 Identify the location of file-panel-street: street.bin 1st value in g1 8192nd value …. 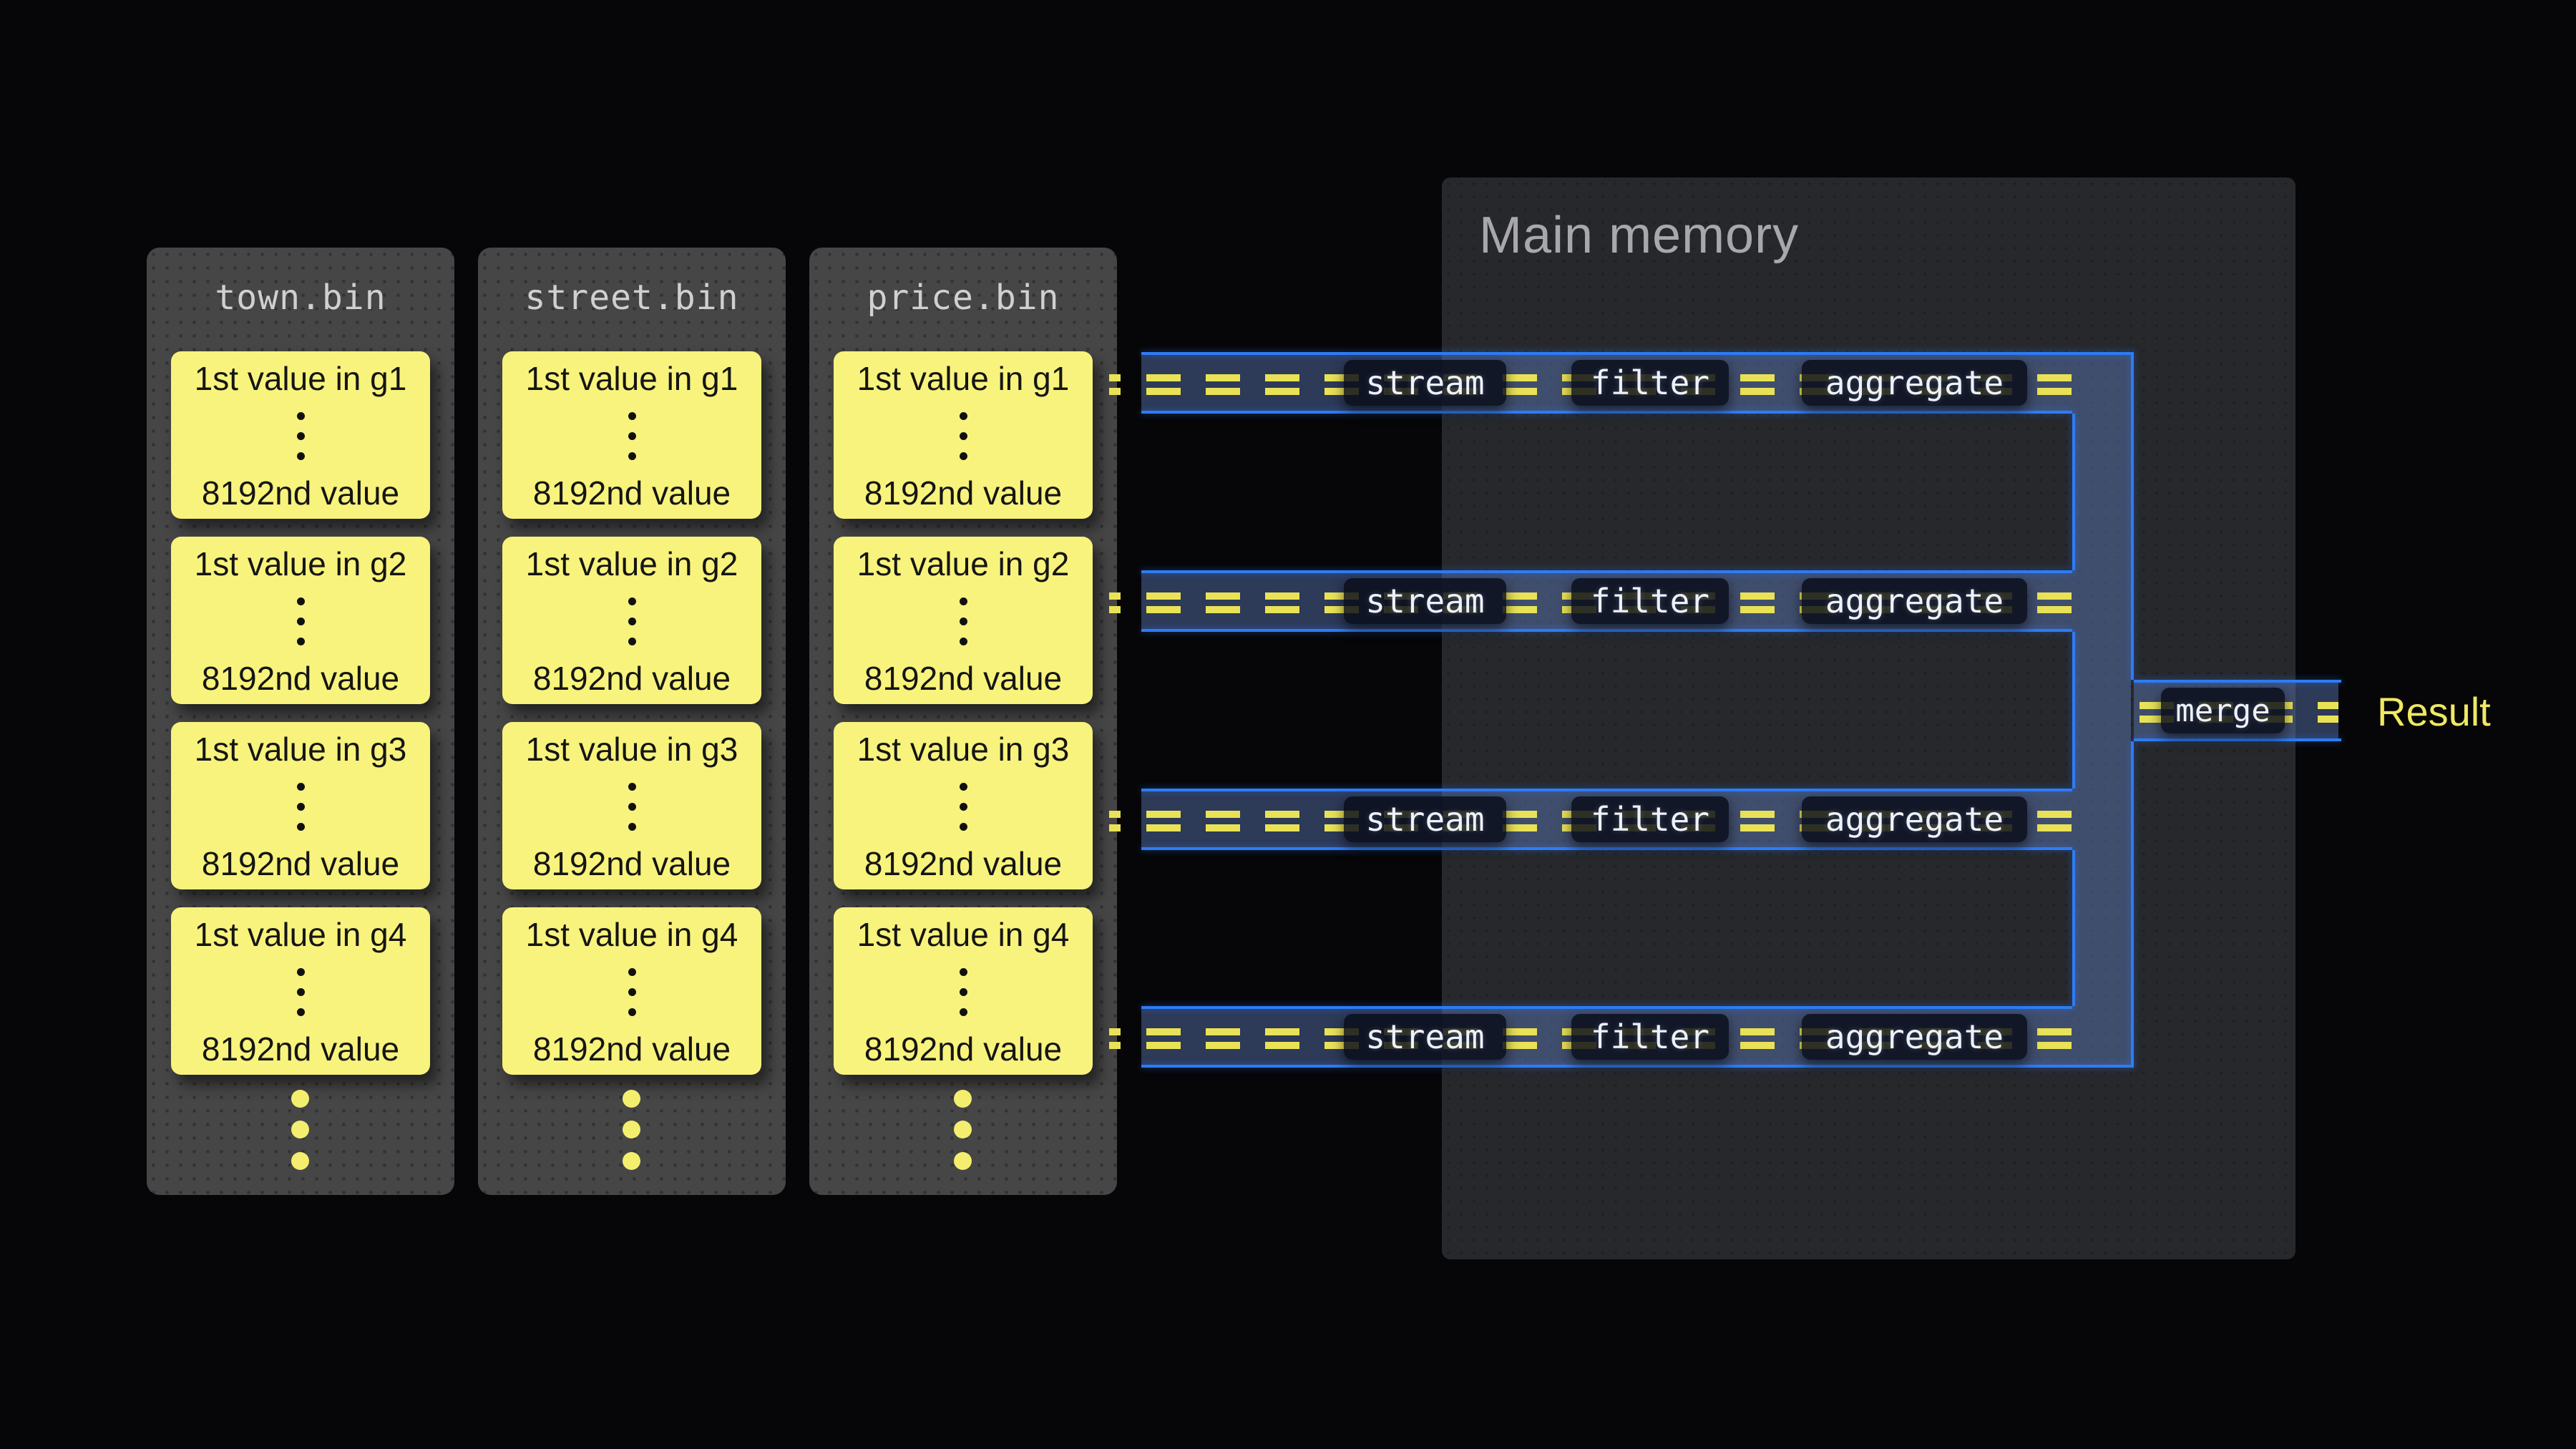
(632, 721).